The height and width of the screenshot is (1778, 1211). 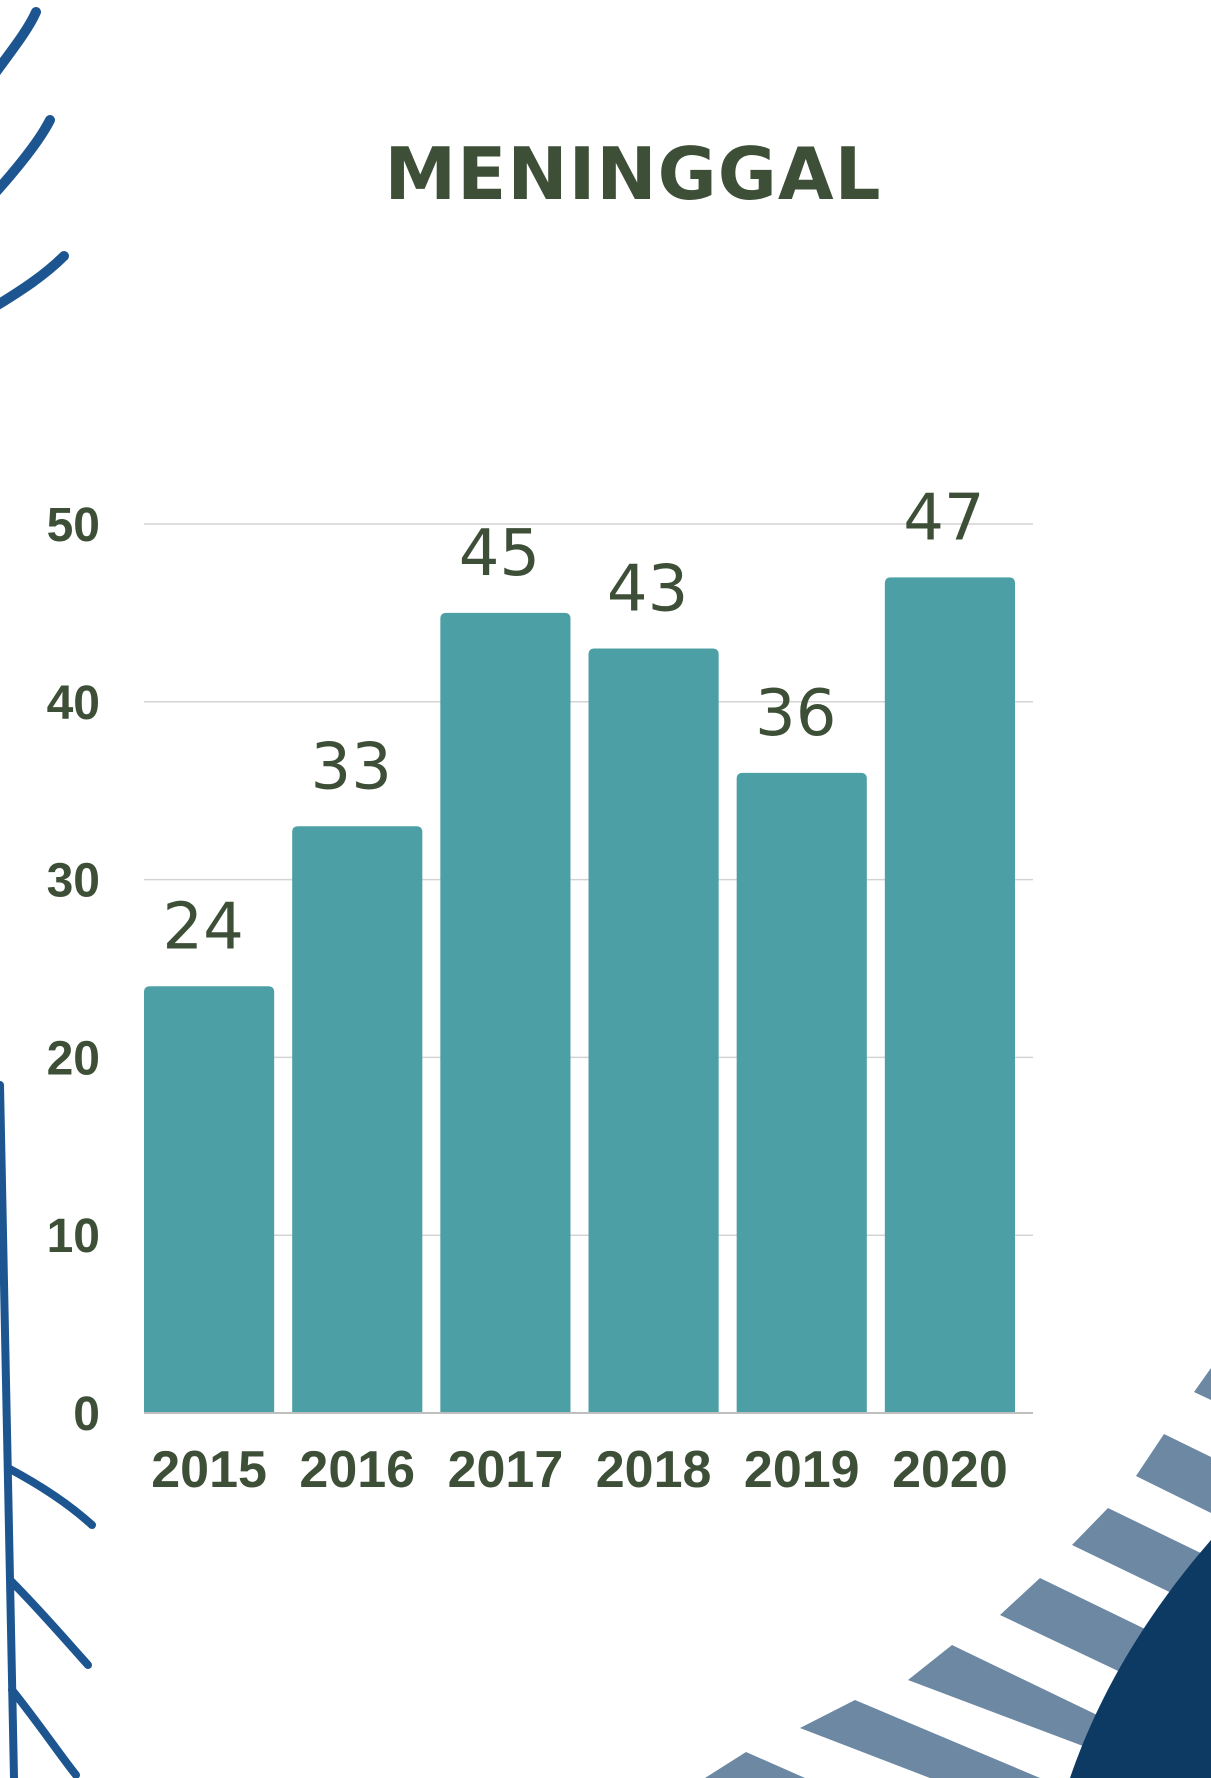 I want to click on x-axis-ticks: 2015 2016 2017 2018 2019 2020, so click(x=579, y=1470).